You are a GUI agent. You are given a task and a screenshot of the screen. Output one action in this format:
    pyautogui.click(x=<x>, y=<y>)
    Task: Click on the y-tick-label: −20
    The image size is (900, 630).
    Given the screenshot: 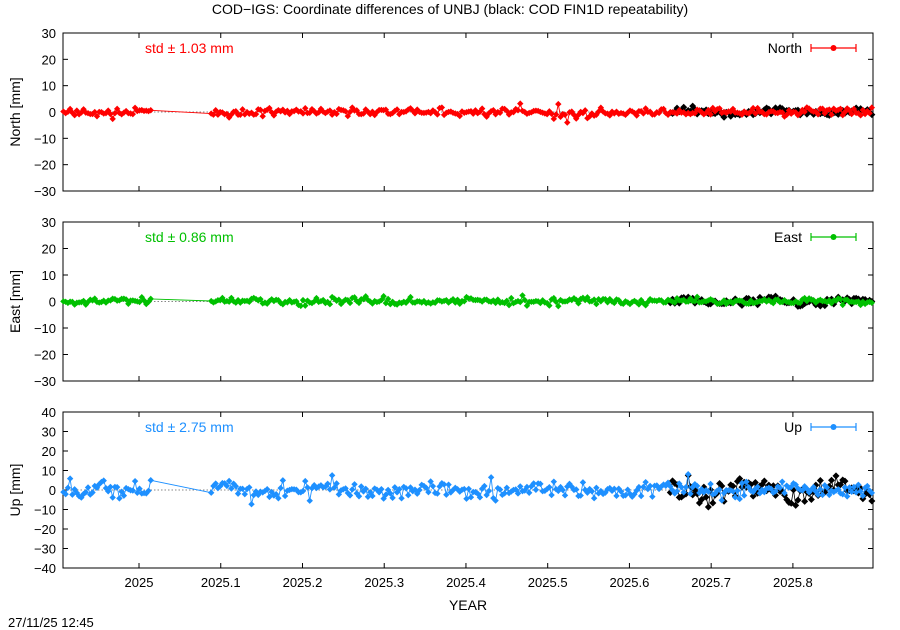 What is the action you would take?
    pyautogui.click(x=45, y=165)
    